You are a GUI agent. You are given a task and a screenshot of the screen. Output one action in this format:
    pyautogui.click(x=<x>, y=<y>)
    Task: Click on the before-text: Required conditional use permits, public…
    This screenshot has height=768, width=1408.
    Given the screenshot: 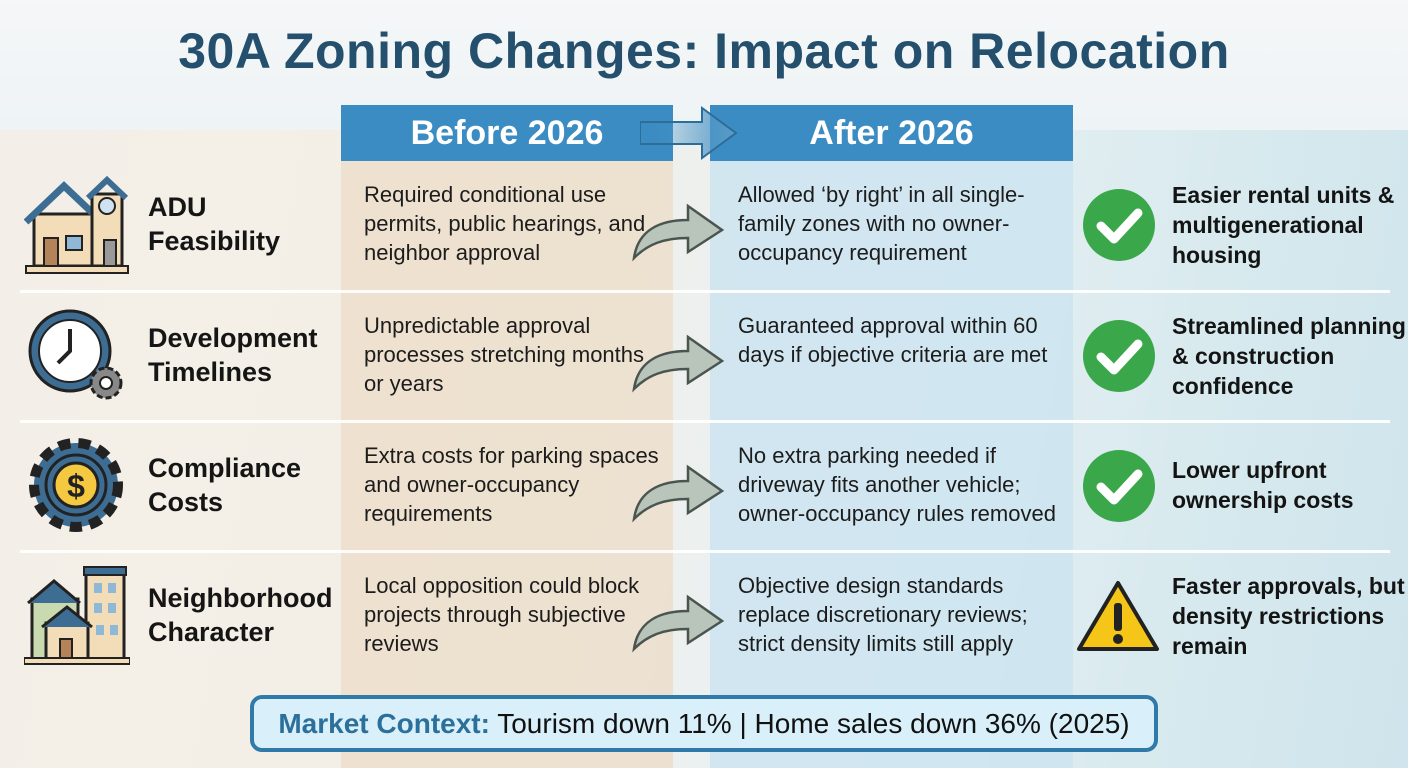 What is the action you would take?
    pyautogui.click(x=505, y=223)
    